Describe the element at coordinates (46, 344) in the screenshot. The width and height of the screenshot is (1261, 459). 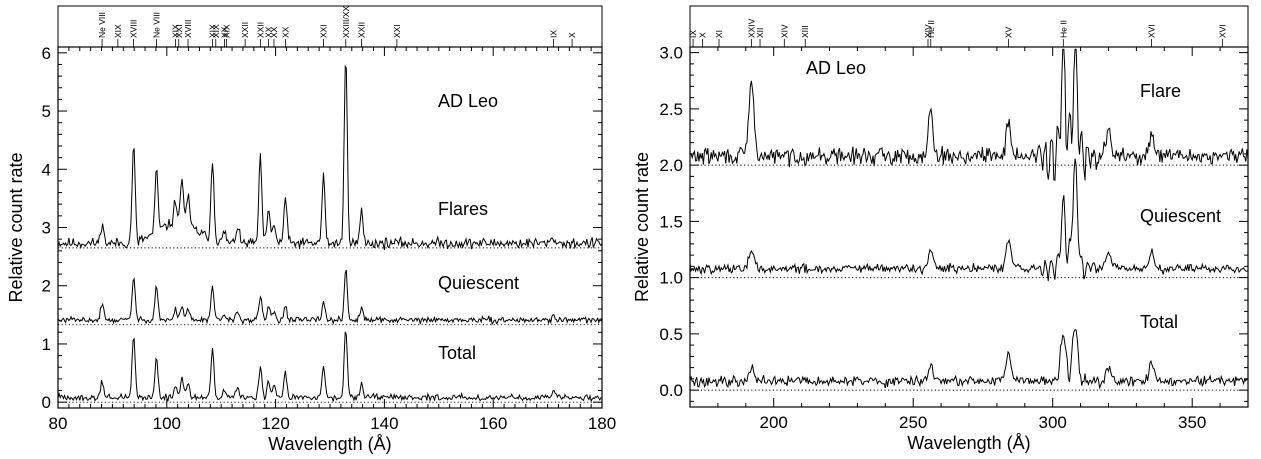
I see `y-tick-label: 1` at that location.